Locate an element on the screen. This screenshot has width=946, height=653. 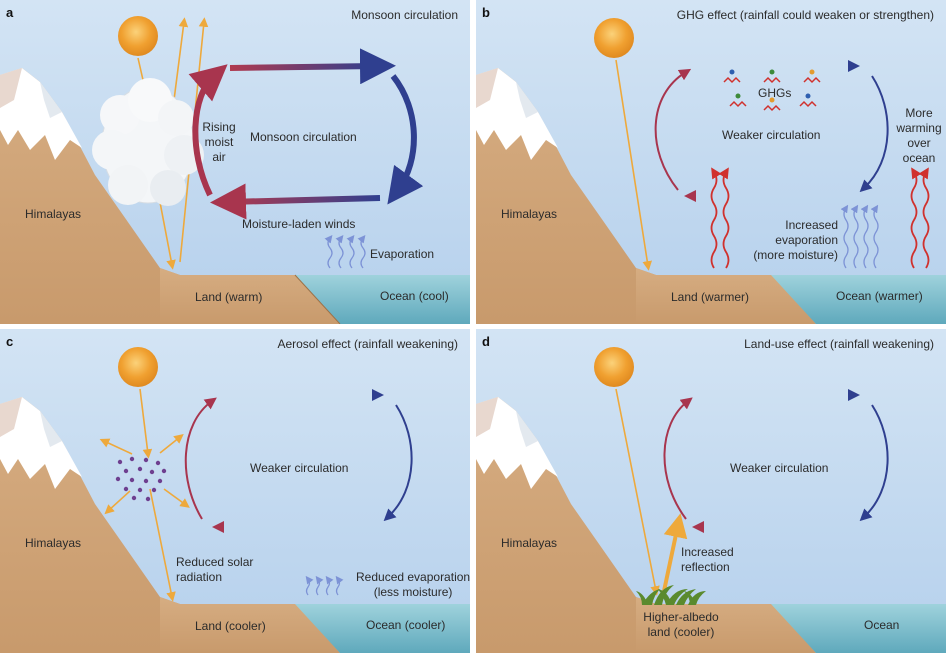
radiation-label: Reduced solar radiation is located at coordinates (214, 570).